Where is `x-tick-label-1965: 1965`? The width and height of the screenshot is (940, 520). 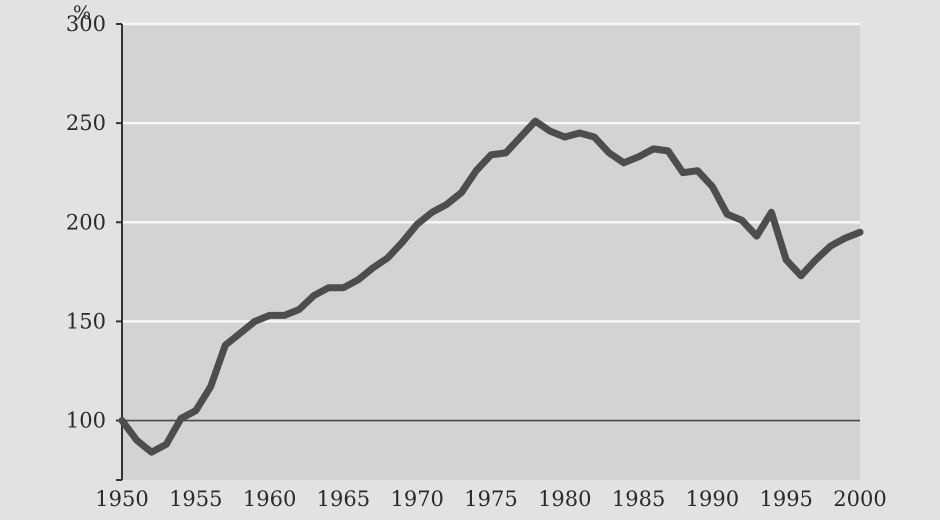 x-tick-label-1965: 1965 is located at coordinates (343, 499).